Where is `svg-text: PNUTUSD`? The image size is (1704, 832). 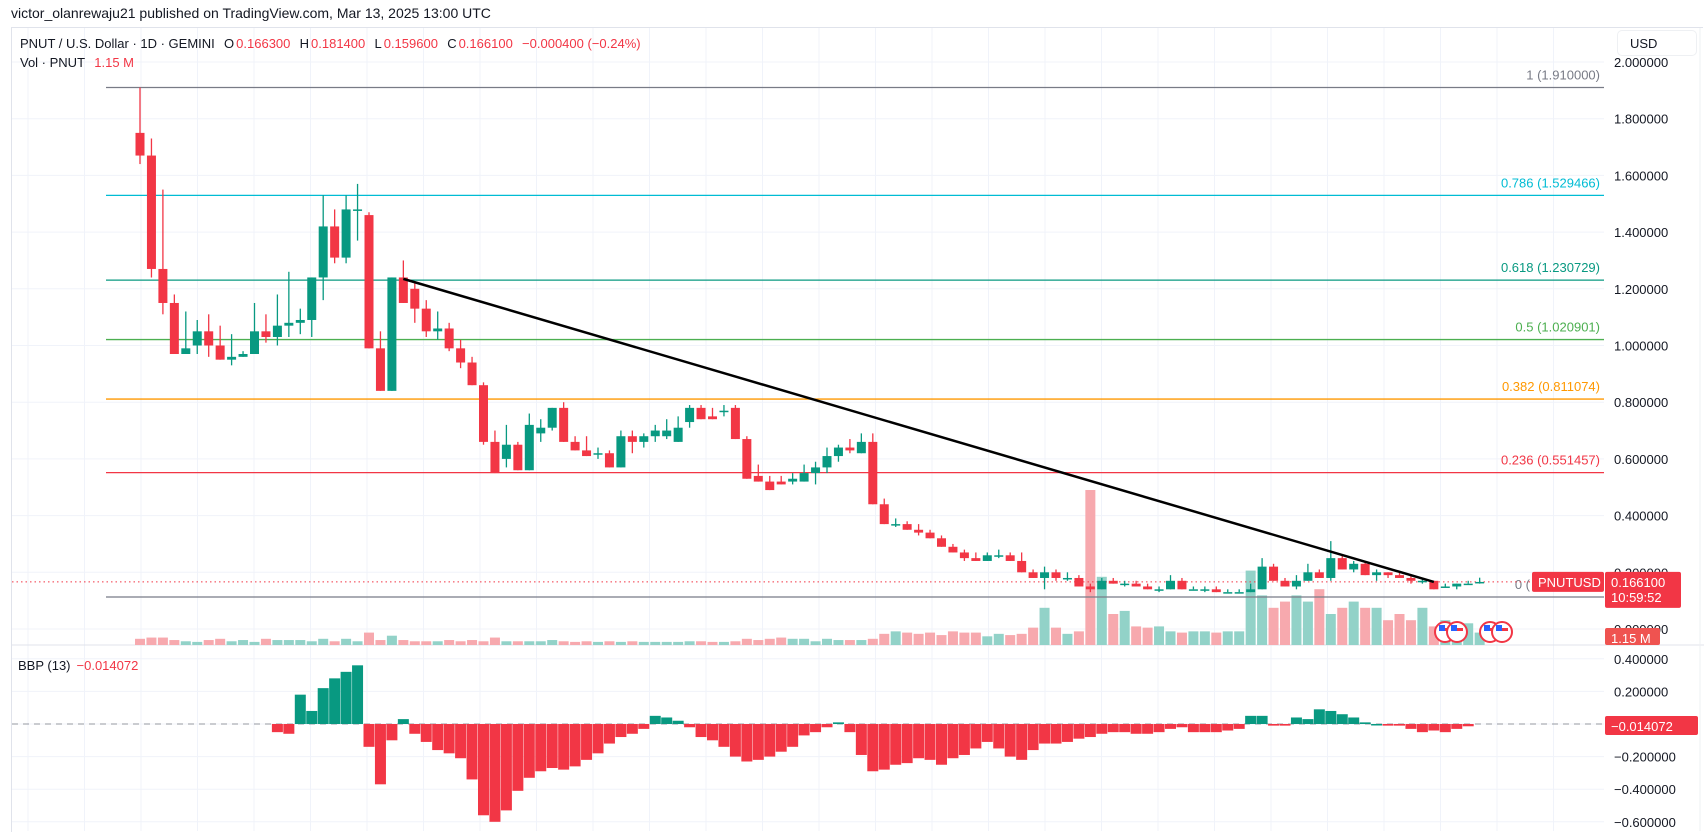
svg-text: PNUTUSD is located at coordinates (1569, 582).